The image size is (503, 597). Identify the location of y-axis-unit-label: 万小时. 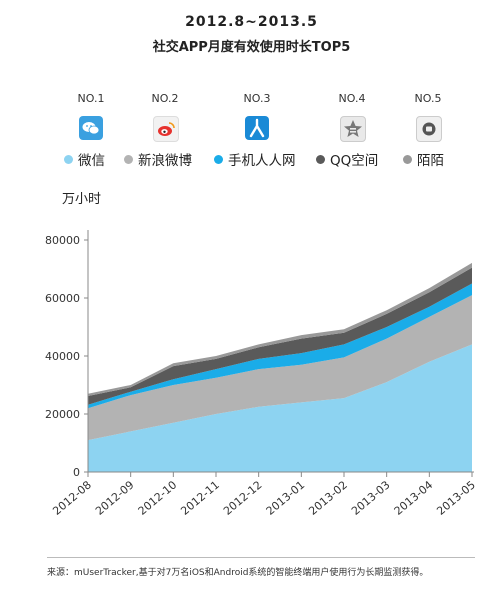
(82, 199).